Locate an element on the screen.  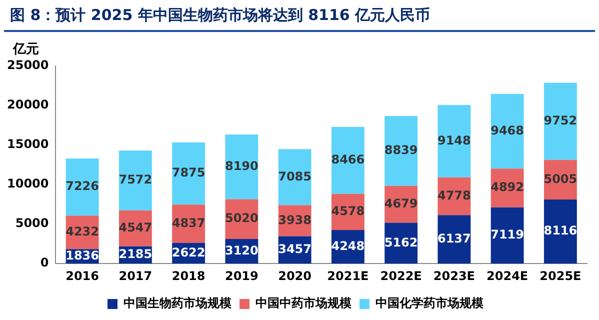
y-tick-label: 25000 is located at coordinates (28, 65).